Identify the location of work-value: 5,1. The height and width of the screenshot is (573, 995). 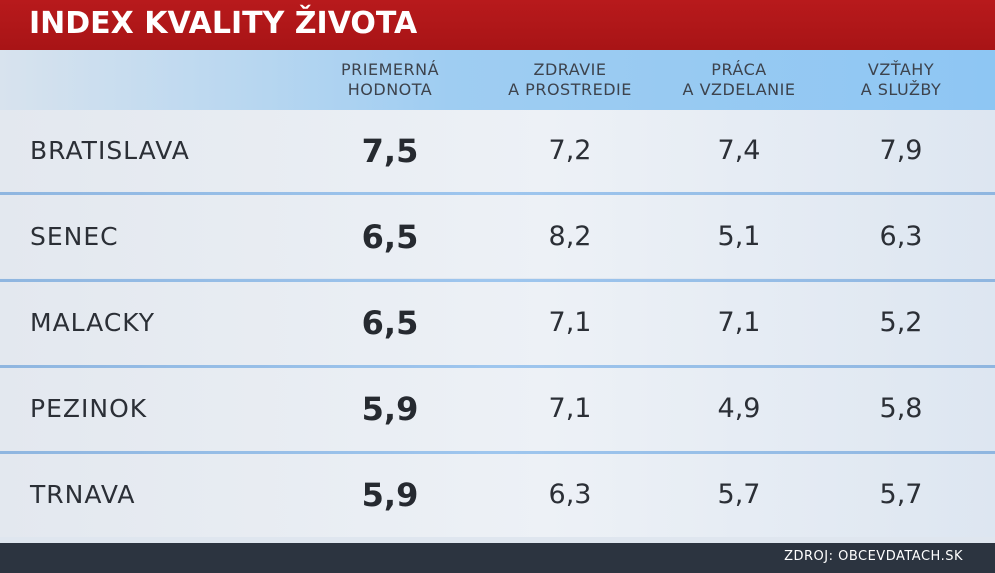
(739, 236).